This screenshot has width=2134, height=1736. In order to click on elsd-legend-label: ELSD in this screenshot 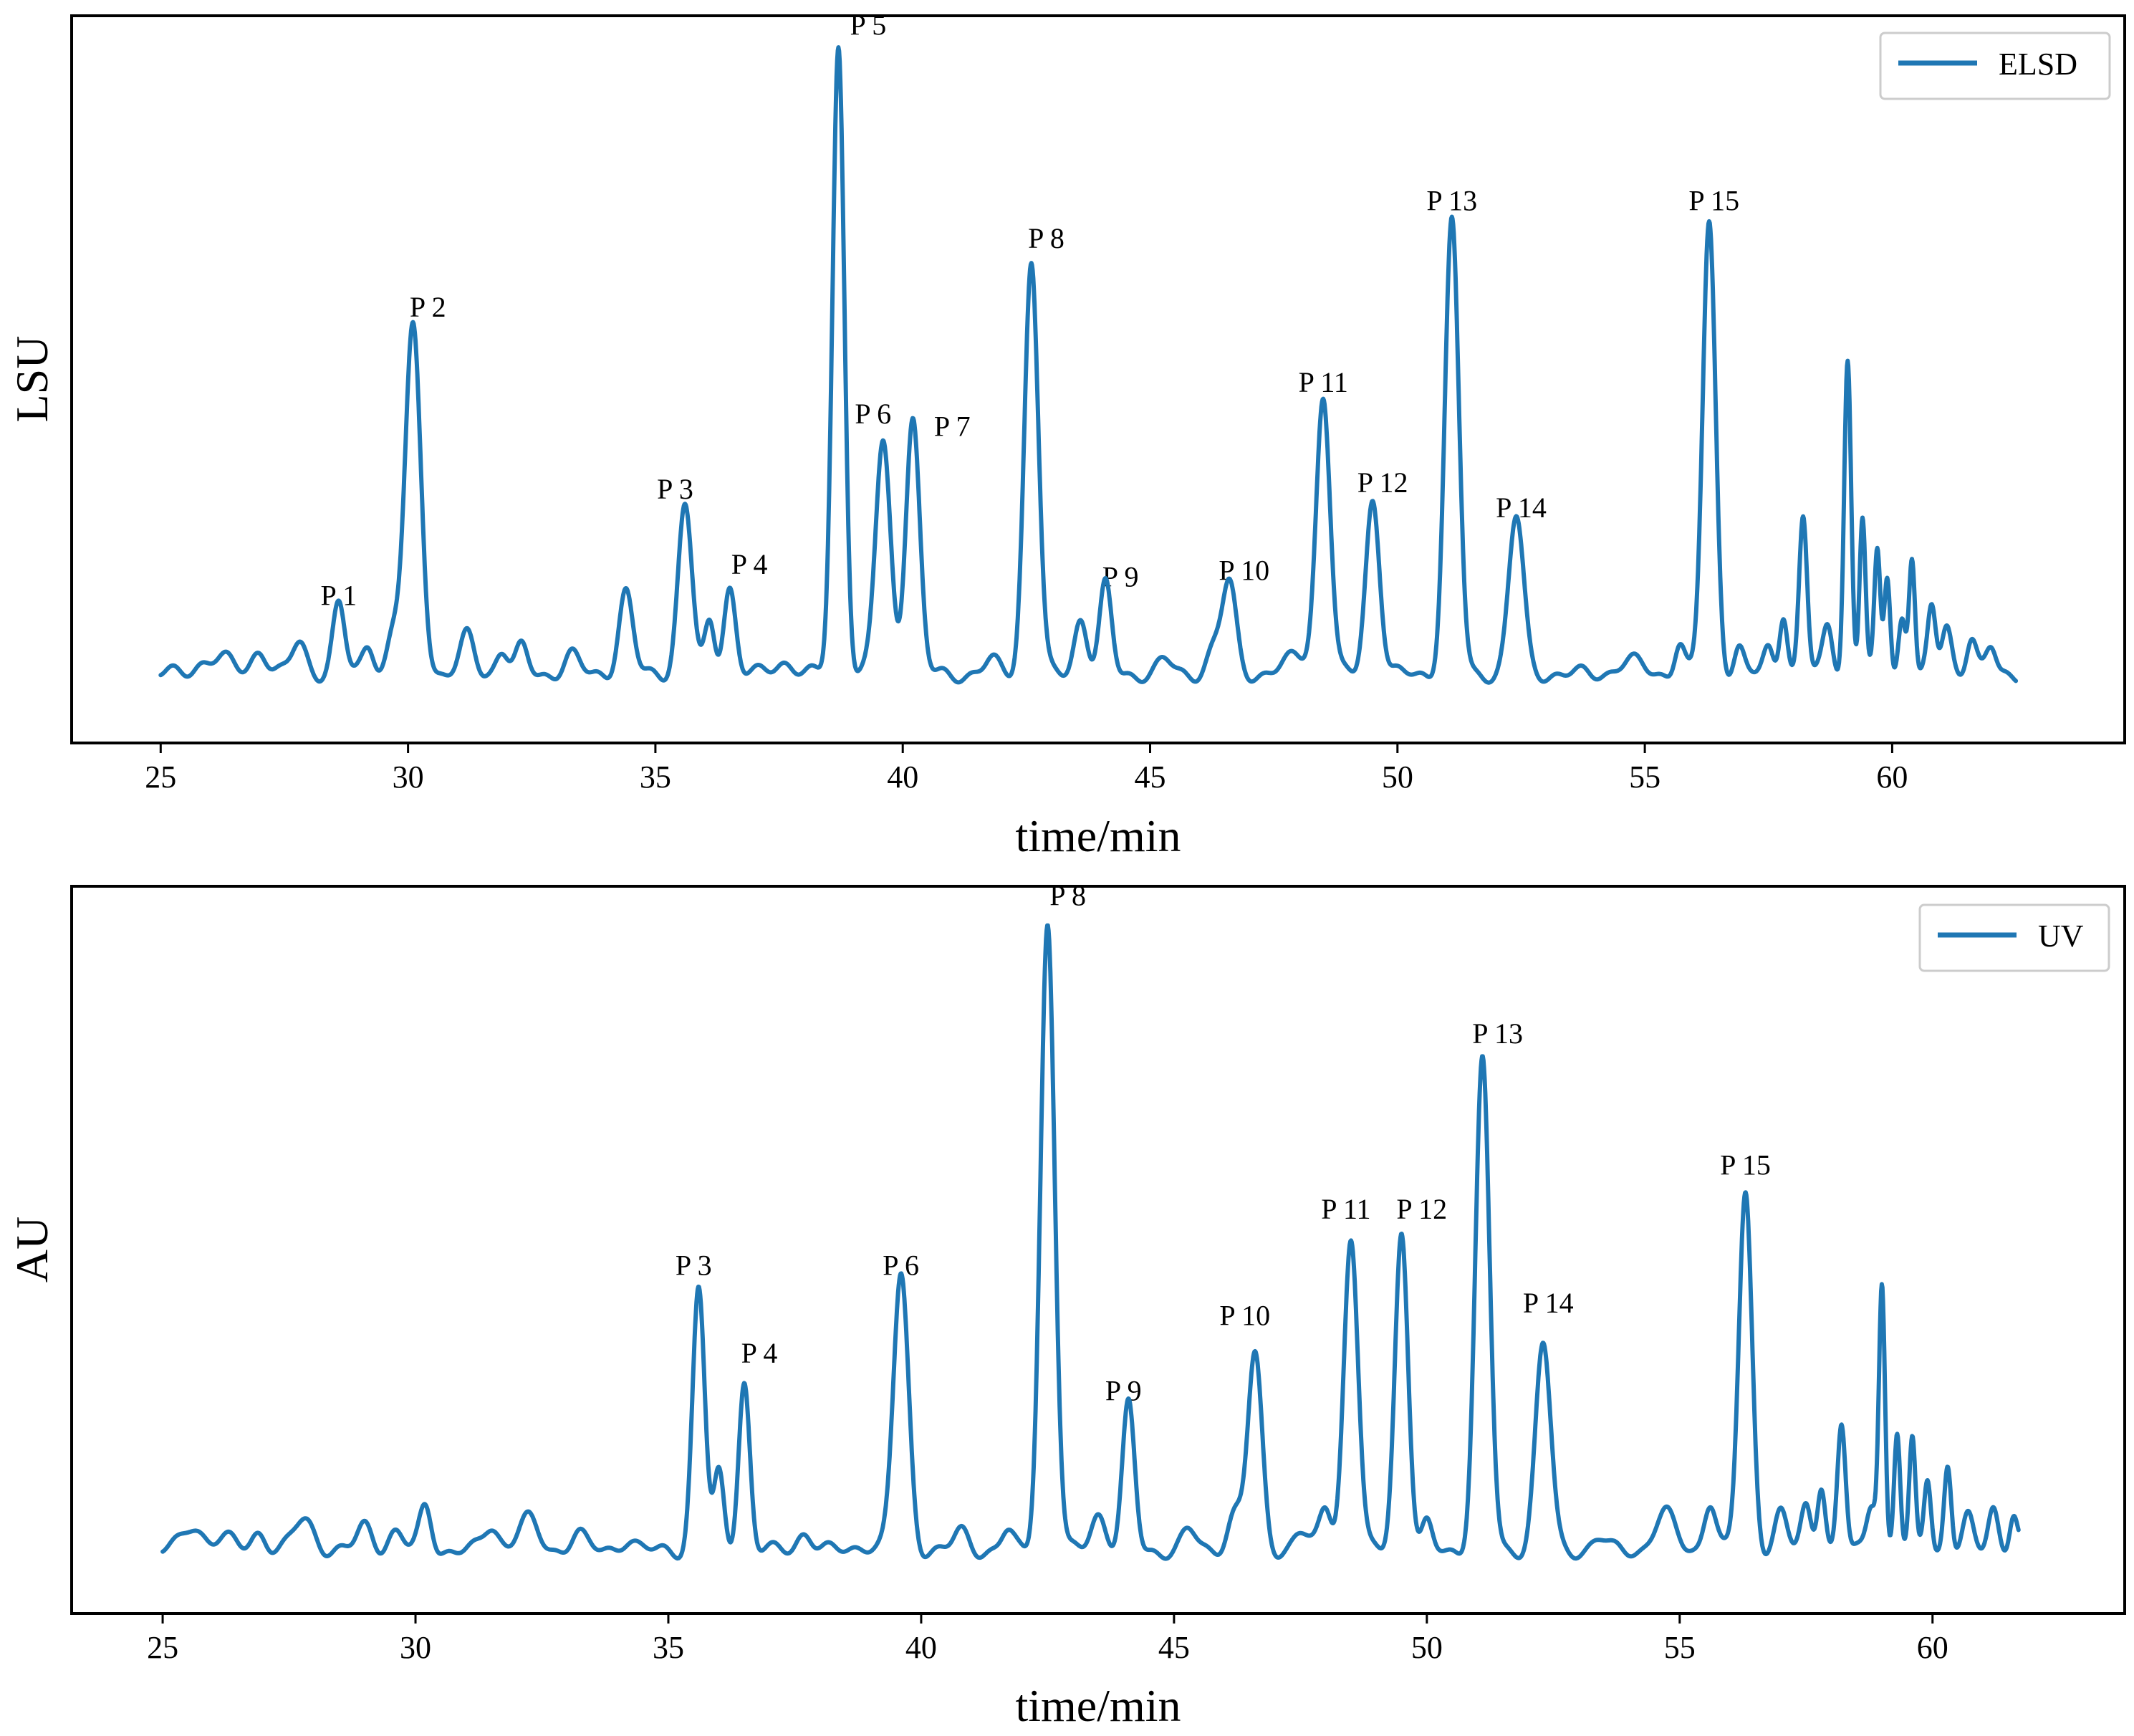, I will do `click(2038, 64)`.